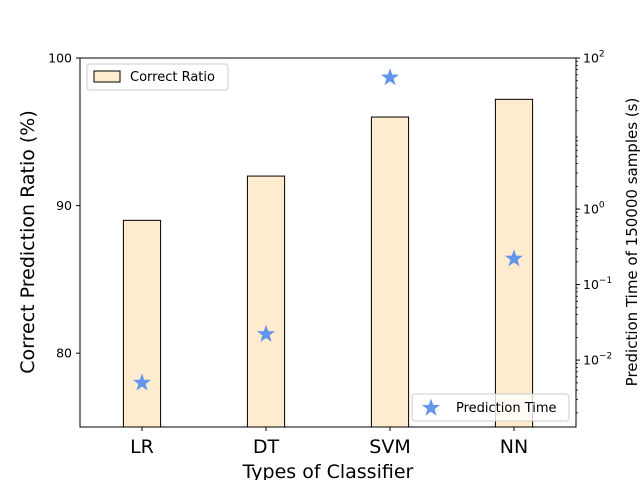  Describe the element at coordinates (329, 442) in the screenshot. I see `x-axis: LR DT SVM NN` at that location.